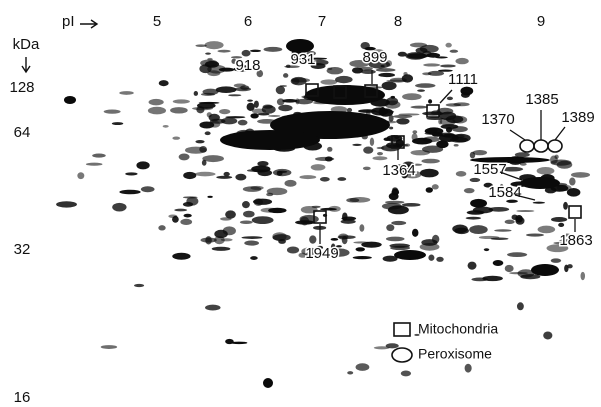 Image resolution: width=601 pixels, height=407 pixels. Describe the element at coordinates (322, 21) in the screenshot. I see `pi-tick: 7` at that location.